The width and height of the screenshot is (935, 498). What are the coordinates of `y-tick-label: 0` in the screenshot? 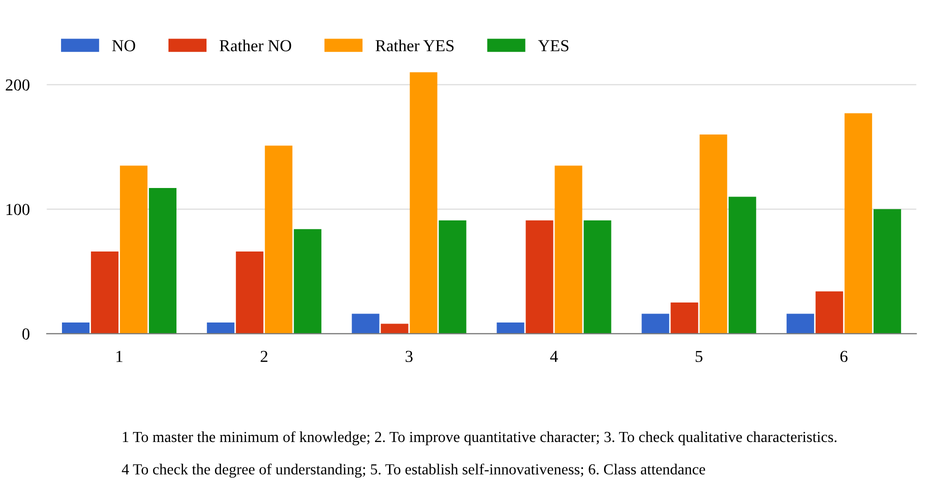 It's located at (26, 334).